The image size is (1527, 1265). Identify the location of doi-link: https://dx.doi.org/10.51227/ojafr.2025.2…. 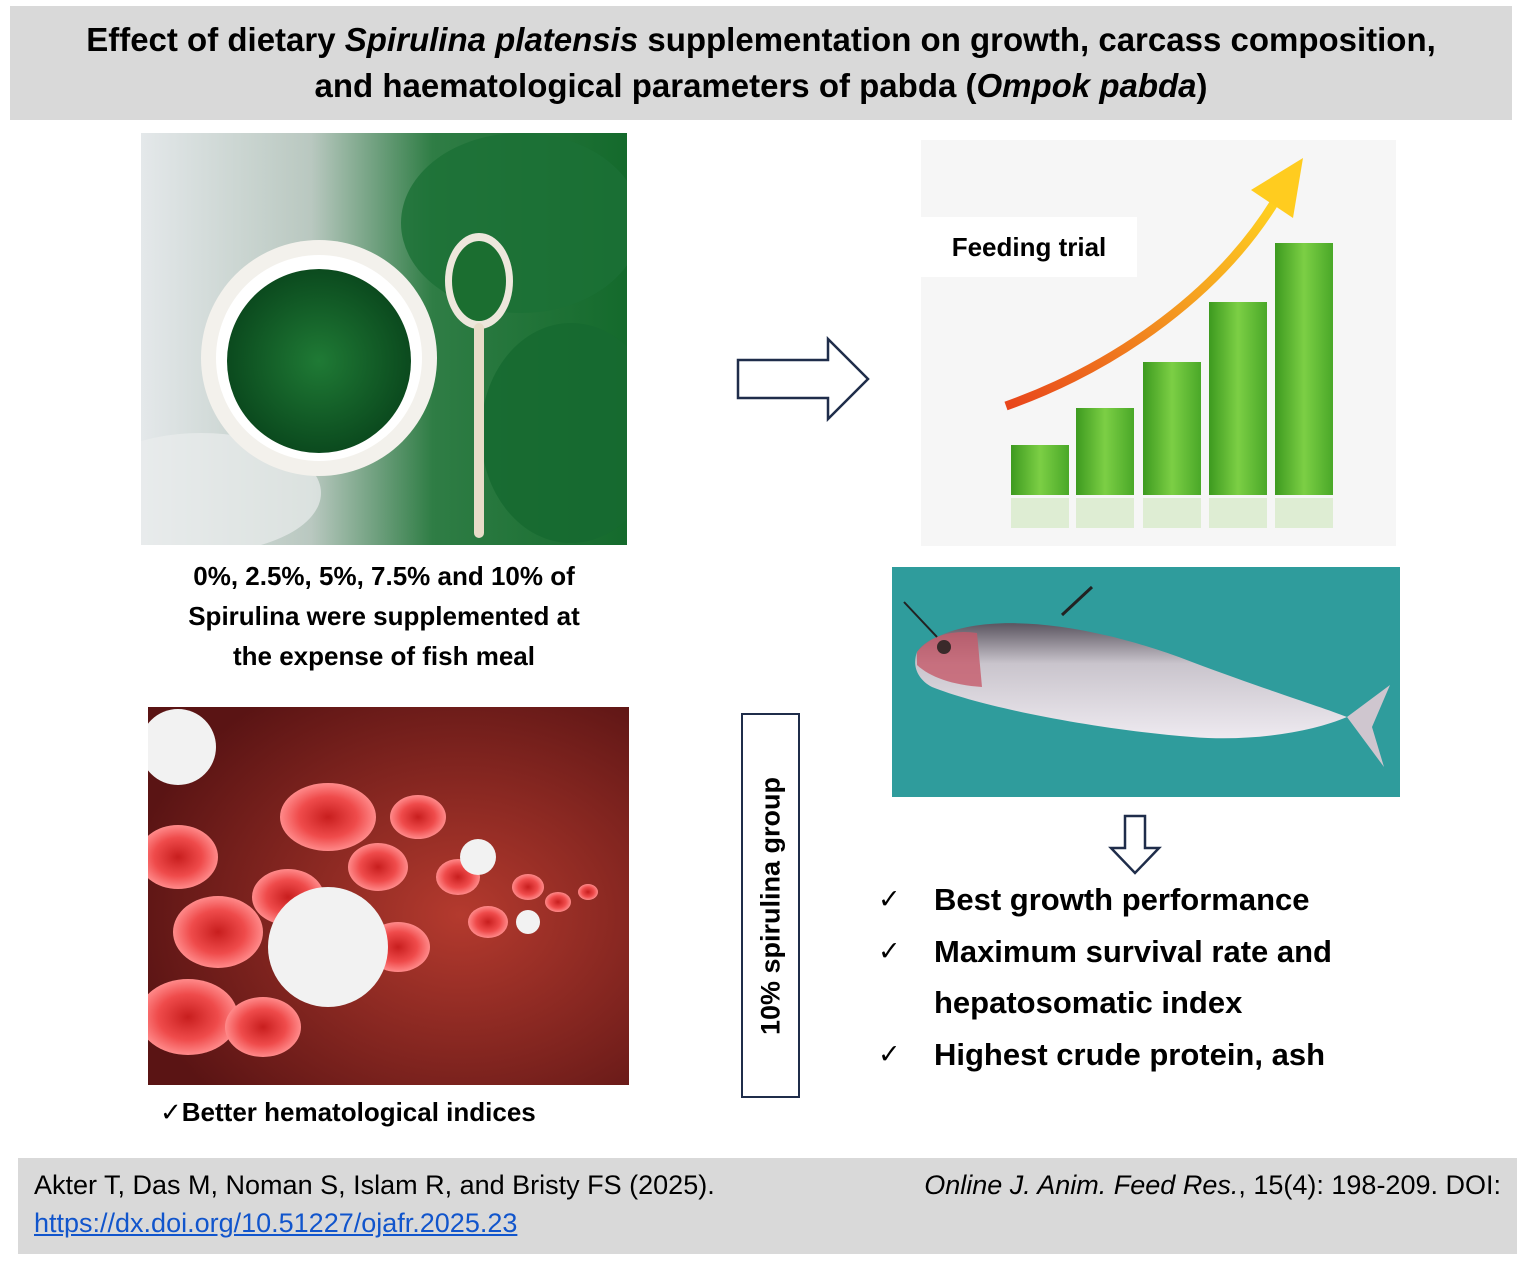
(276, 1223).